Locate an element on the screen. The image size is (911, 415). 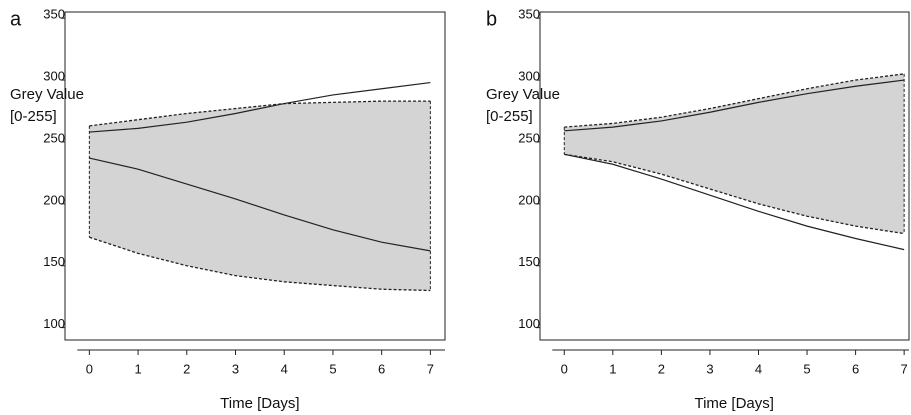
panel-label: b is located at coordinates (491, 19).